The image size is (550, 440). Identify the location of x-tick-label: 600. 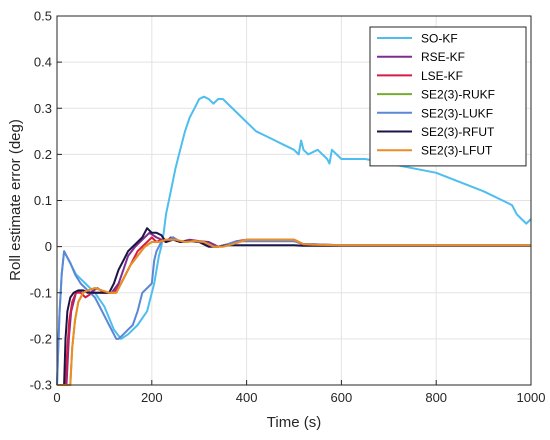
(342, 397).